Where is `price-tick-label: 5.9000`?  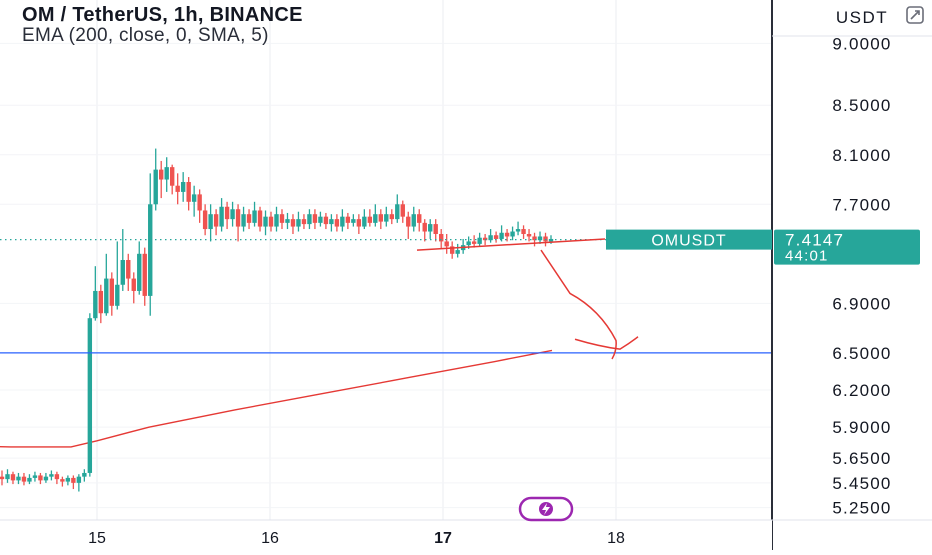 price-tick-label: 5.9000 is located at coordinates (861, 427).